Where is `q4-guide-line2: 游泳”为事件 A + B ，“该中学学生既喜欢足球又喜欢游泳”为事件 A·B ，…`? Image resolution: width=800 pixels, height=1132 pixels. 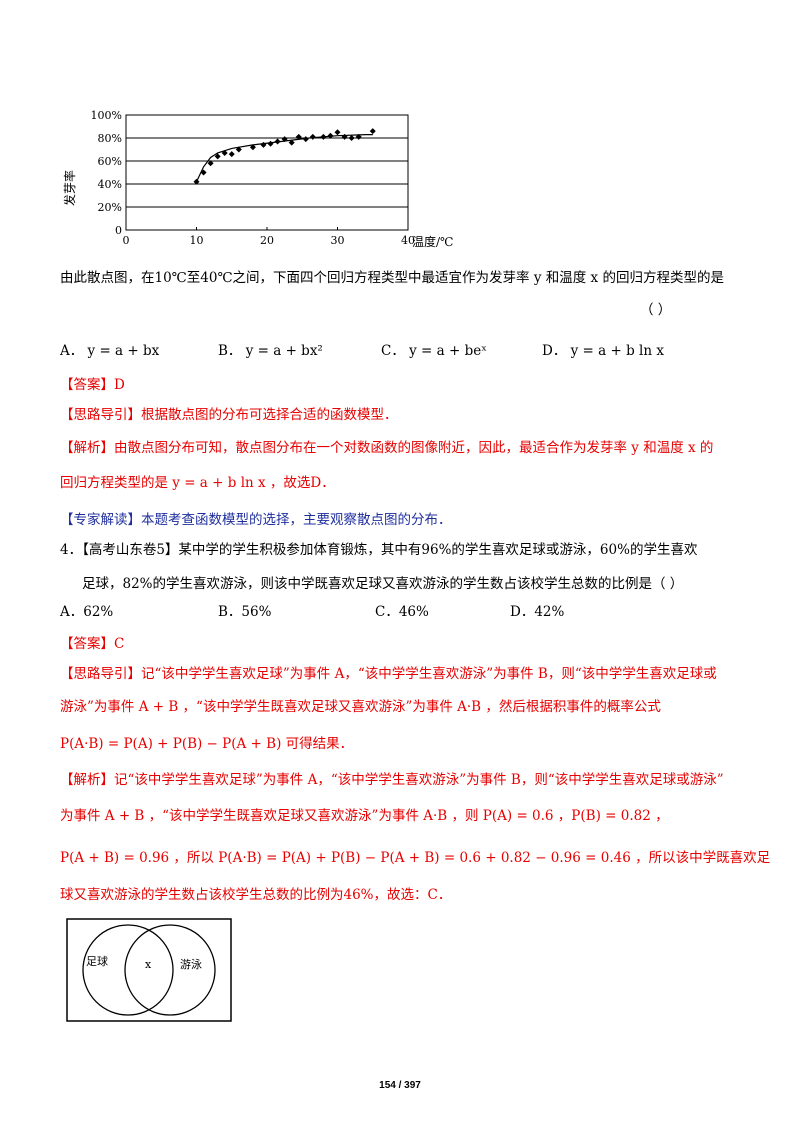 q4-guide-line2: 游泳”为事件 A + B ，“该中学学生既喜欢足球又喜欢游泳”为事件 A·B ，… is located at coordinates (360, 707).